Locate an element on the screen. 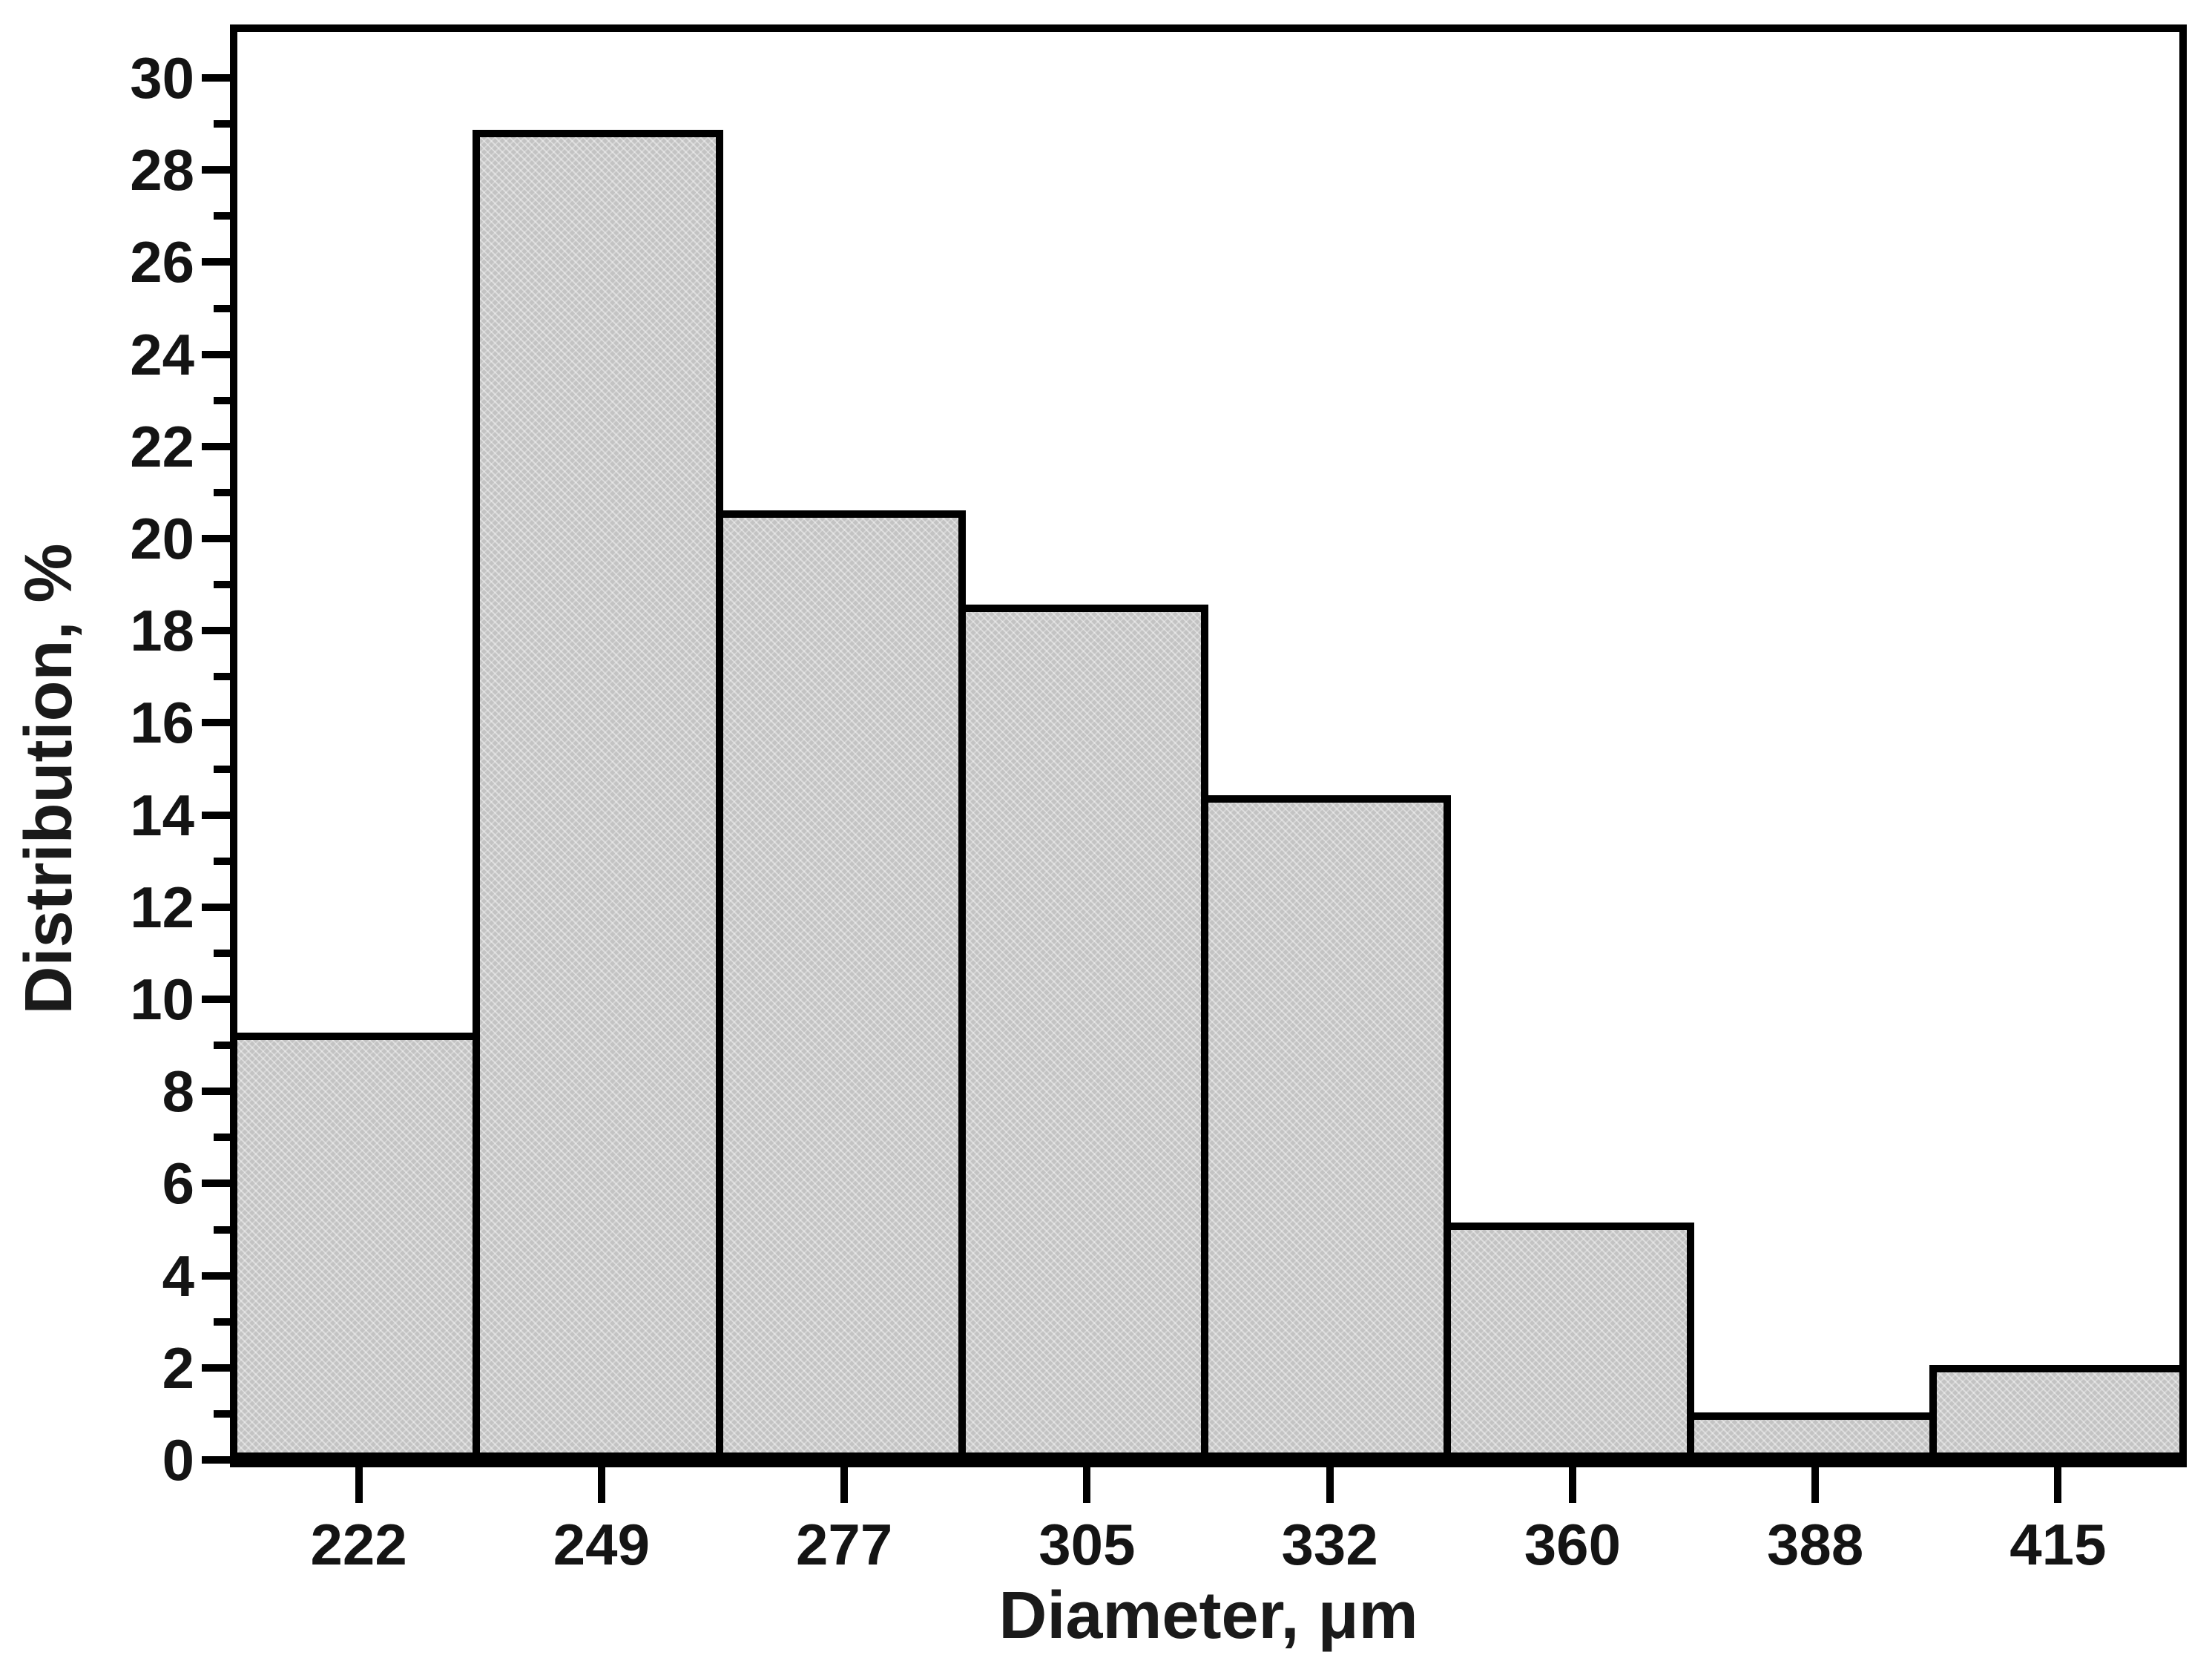  y-axis-tick-label-22: 22 is located at coordinates (162, 446).